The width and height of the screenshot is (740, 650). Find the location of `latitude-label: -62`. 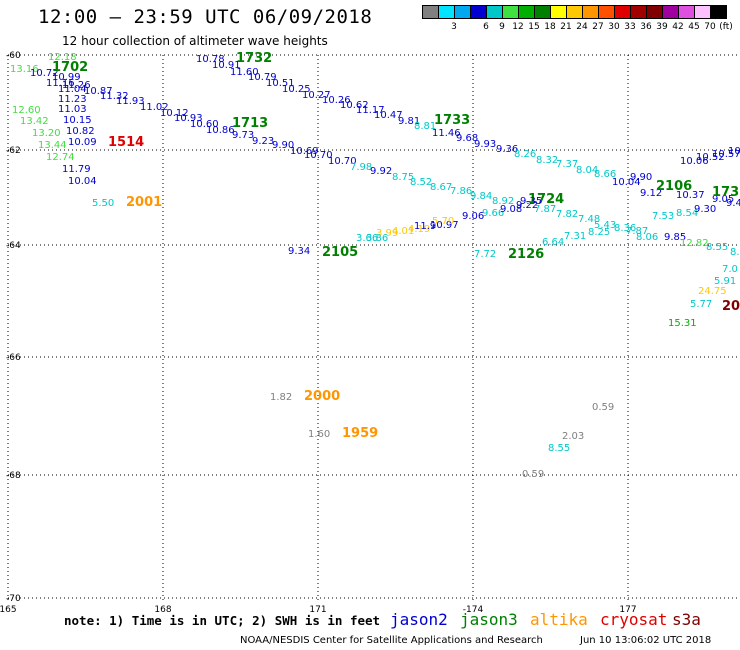

latitude-label: -62 is located at coordinates (13, 151).